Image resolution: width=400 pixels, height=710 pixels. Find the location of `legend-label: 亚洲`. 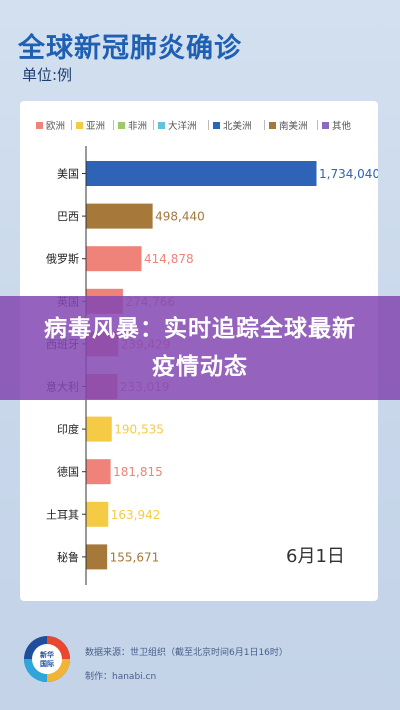

legend-label: 亚洲 is located at coordinates (96, 126).